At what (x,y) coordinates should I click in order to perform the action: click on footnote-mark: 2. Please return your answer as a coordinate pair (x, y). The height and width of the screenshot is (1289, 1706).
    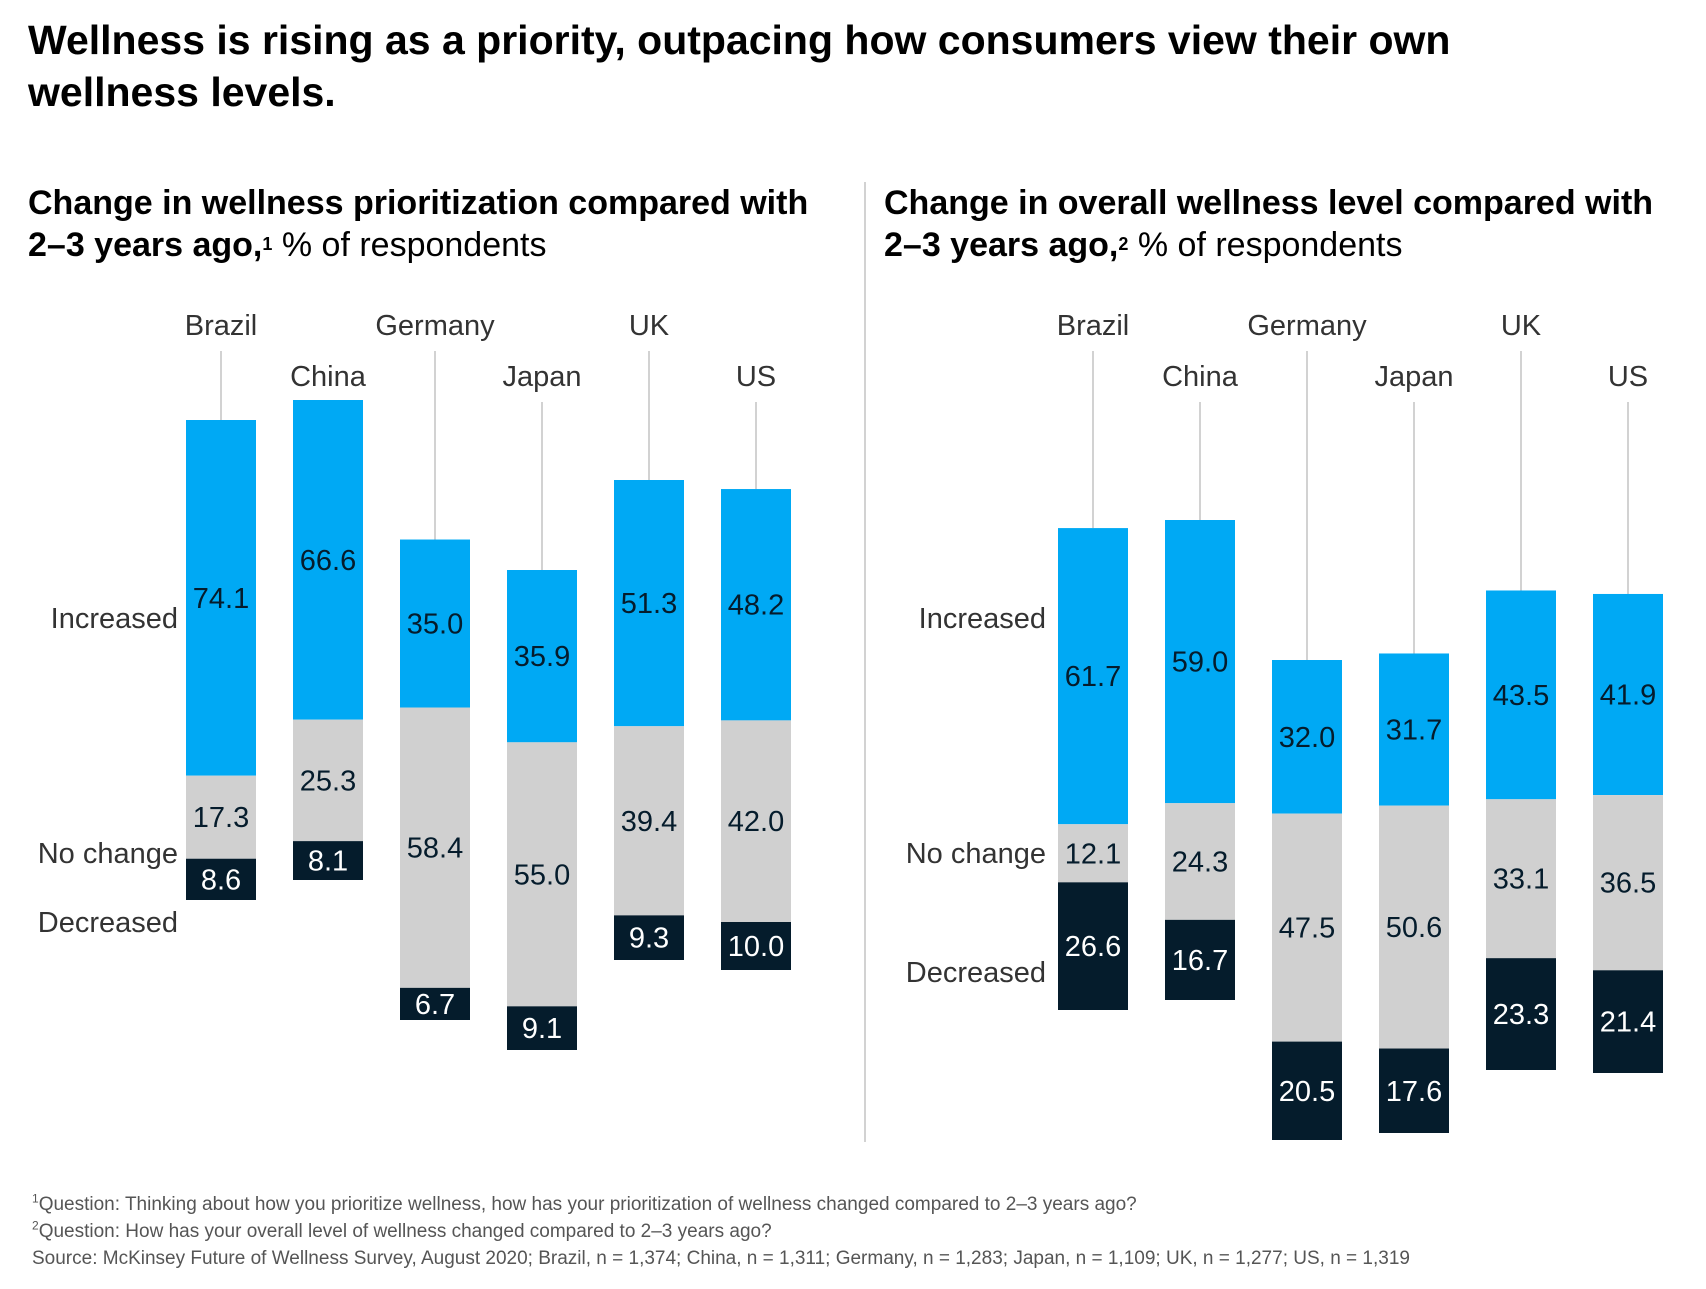
    Looking at the image, I should click on (1123, 244).